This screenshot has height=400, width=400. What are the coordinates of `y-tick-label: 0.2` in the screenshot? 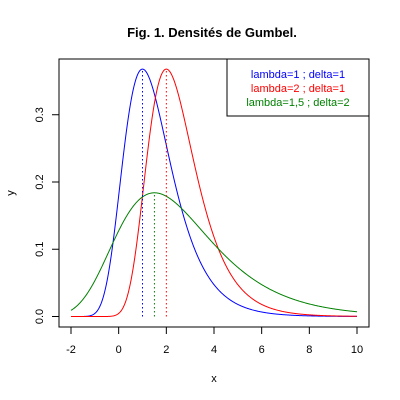 It's located at (40, 181).